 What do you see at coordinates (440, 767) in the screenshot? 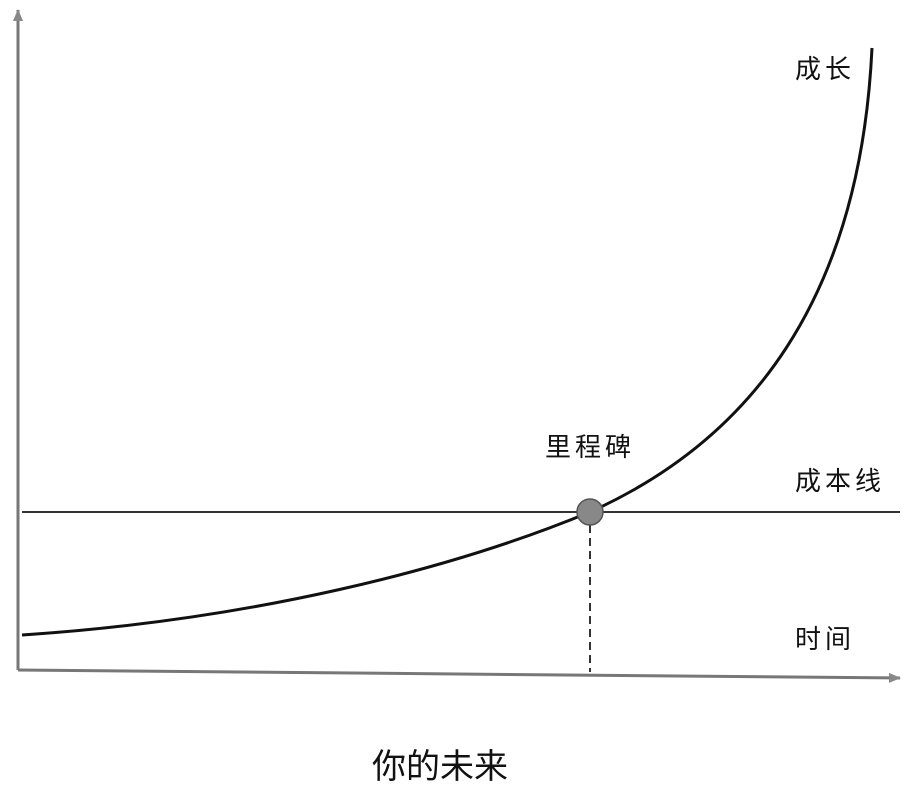
I see `caption: 你的未来` at bounding box center [440, 767].